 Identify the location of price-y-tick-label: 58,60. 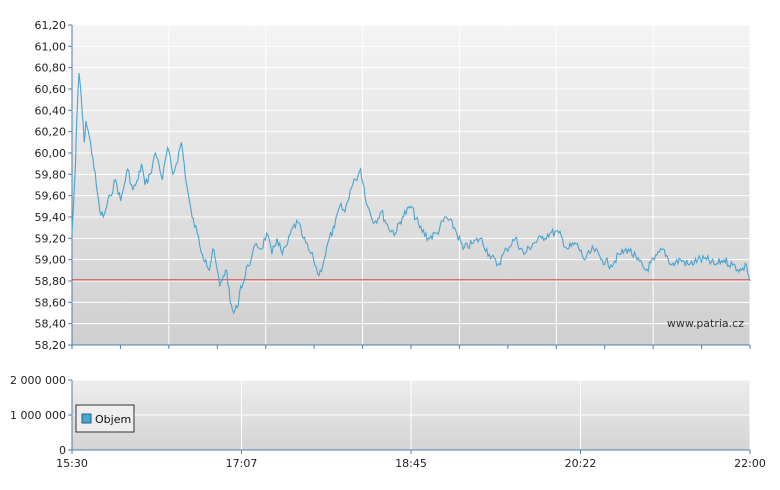
(51, 302).